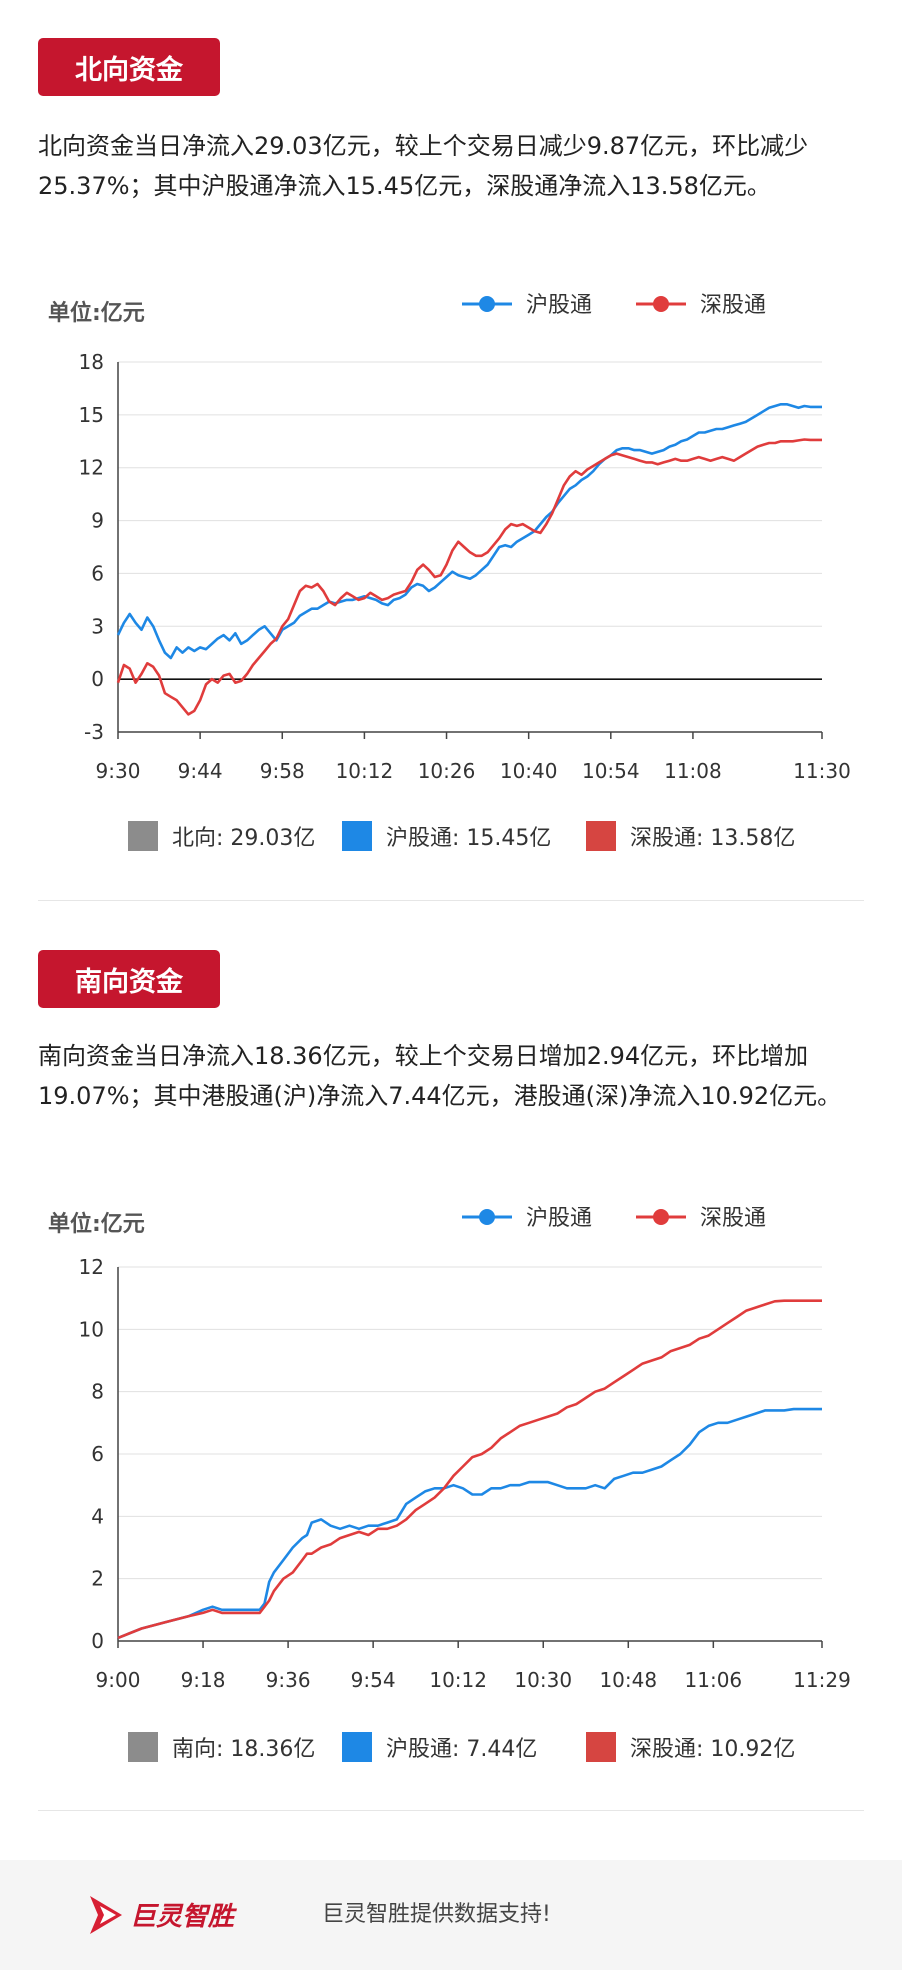  I want to click on y-tick-label: 2, so click(97, 1579).